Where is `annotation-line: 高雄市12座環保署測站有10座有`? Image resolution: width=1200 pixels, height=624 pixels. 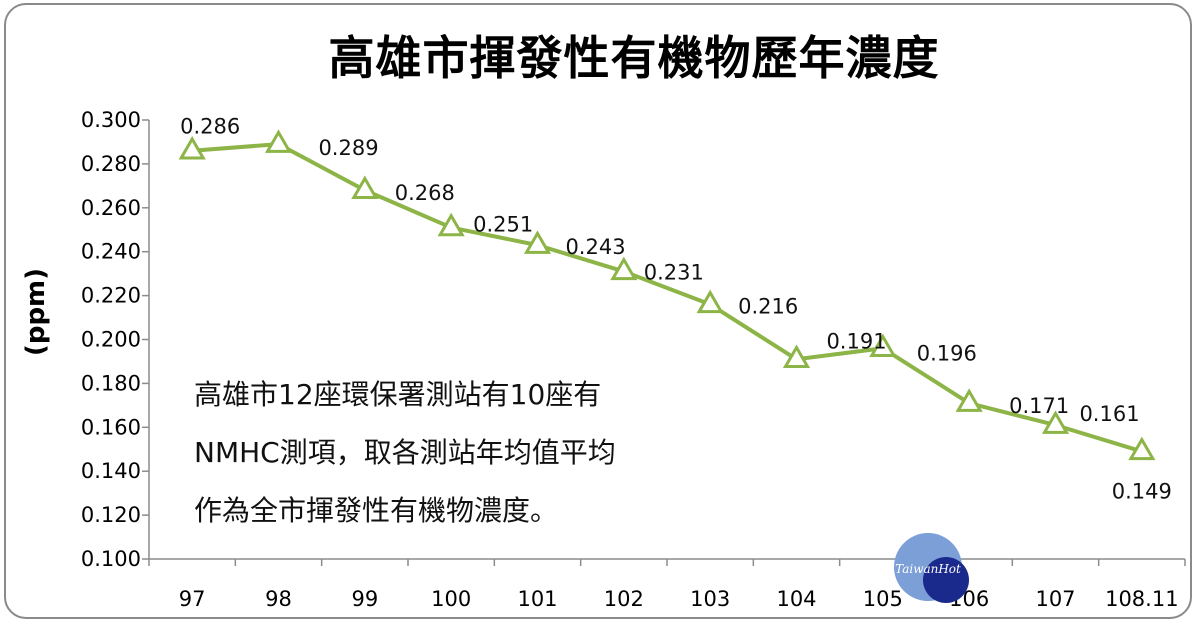 annotation-line: 高雄市12座環保署測站有10座有 is located at coordinates (398, 394).